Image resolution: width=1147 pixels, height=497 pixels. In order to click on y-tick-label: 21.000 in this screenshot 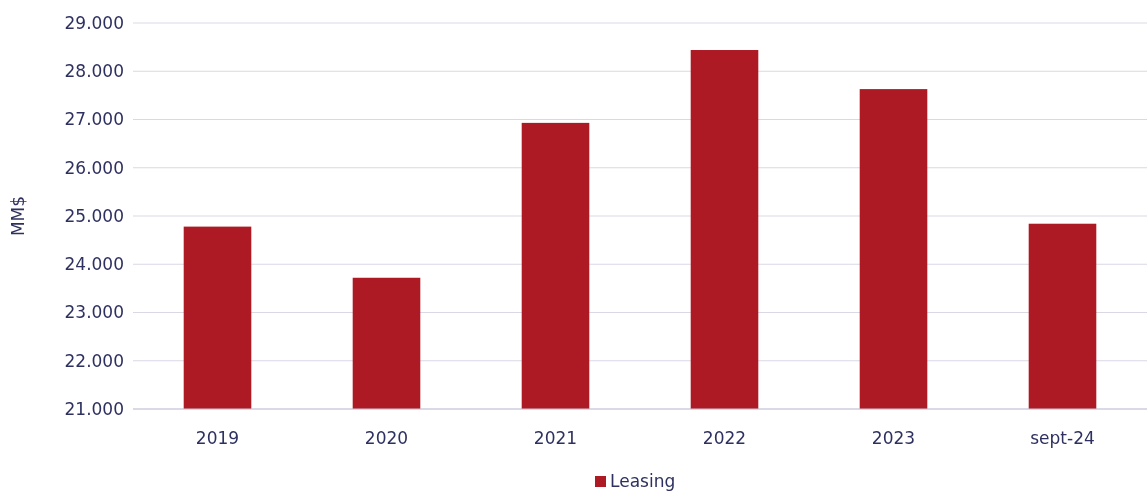, I will do `click(94, 408)`.